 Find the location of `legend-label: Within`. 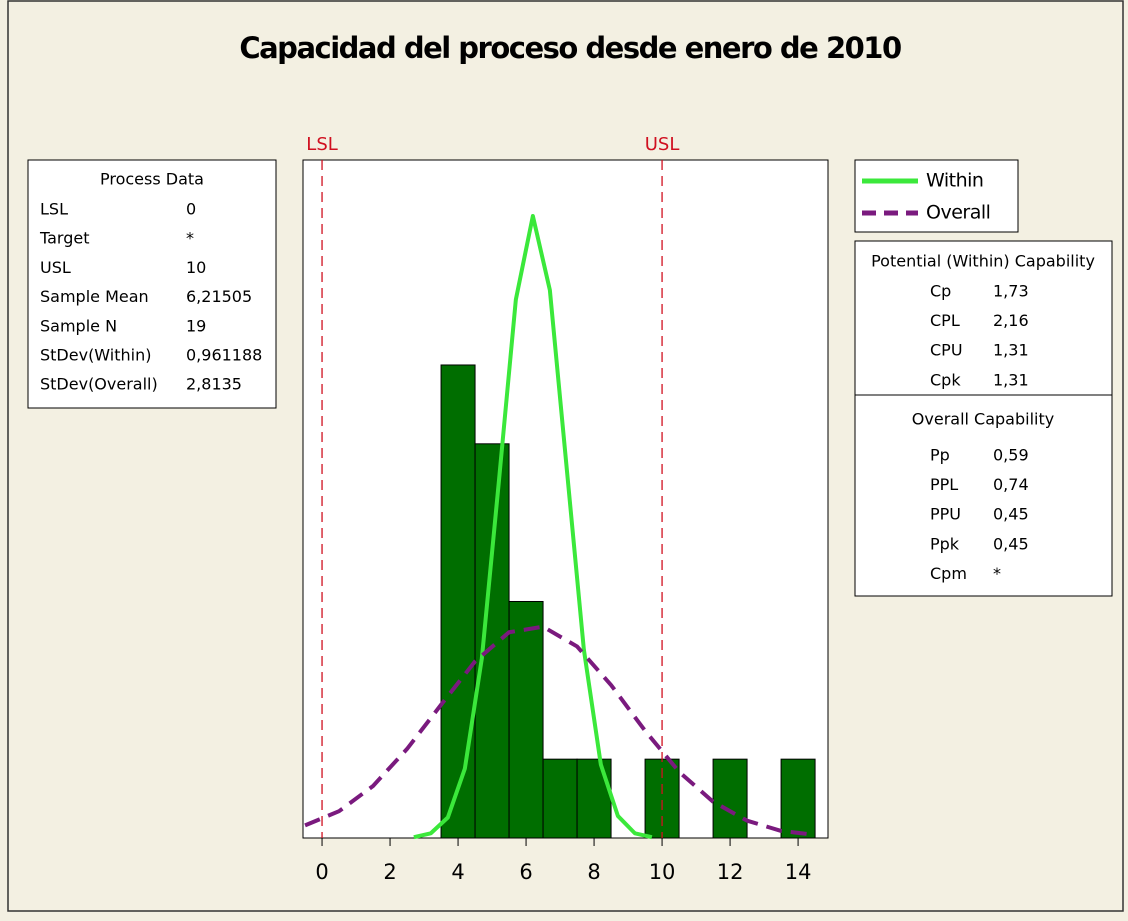

legend-label: Within is located at coordinates (954, 181).